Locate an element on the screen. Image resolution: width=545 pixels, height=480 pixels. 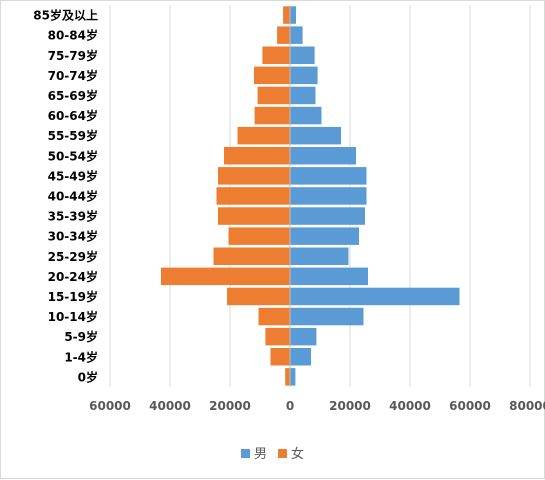
category-label: 35-39岁 is located at coordinates (73, 216).